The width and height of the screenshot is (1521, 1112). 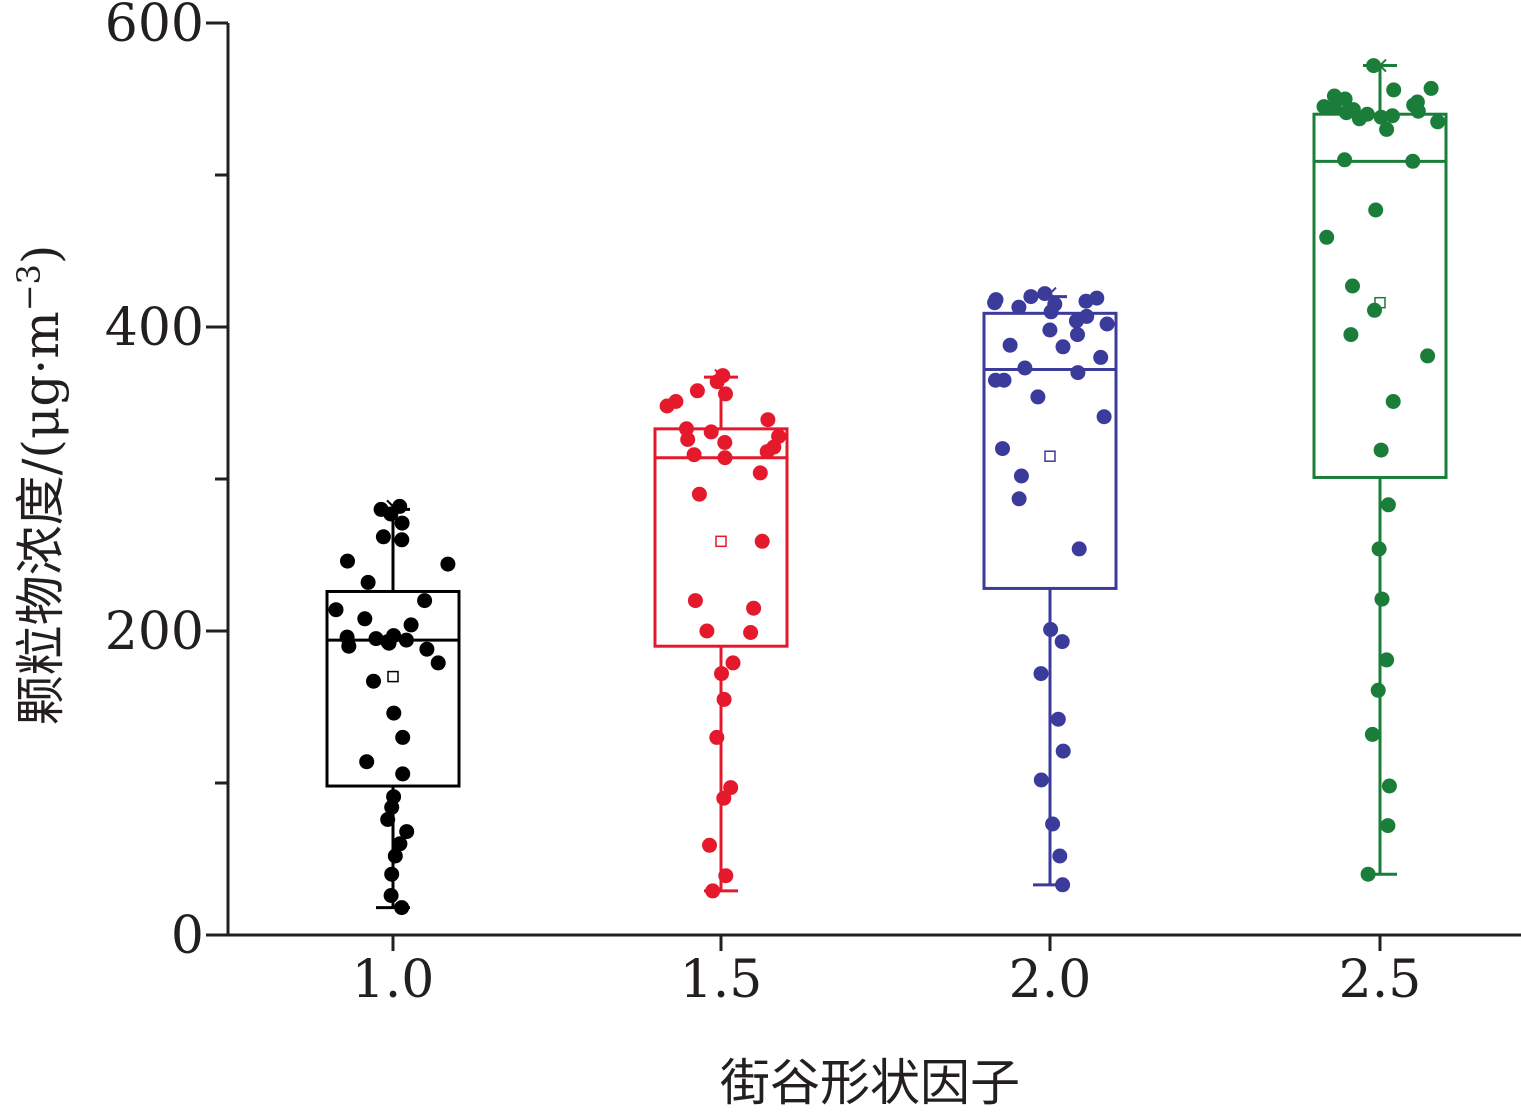 I want to click on y-axis-title-end: ), so click(x=41, y=255).